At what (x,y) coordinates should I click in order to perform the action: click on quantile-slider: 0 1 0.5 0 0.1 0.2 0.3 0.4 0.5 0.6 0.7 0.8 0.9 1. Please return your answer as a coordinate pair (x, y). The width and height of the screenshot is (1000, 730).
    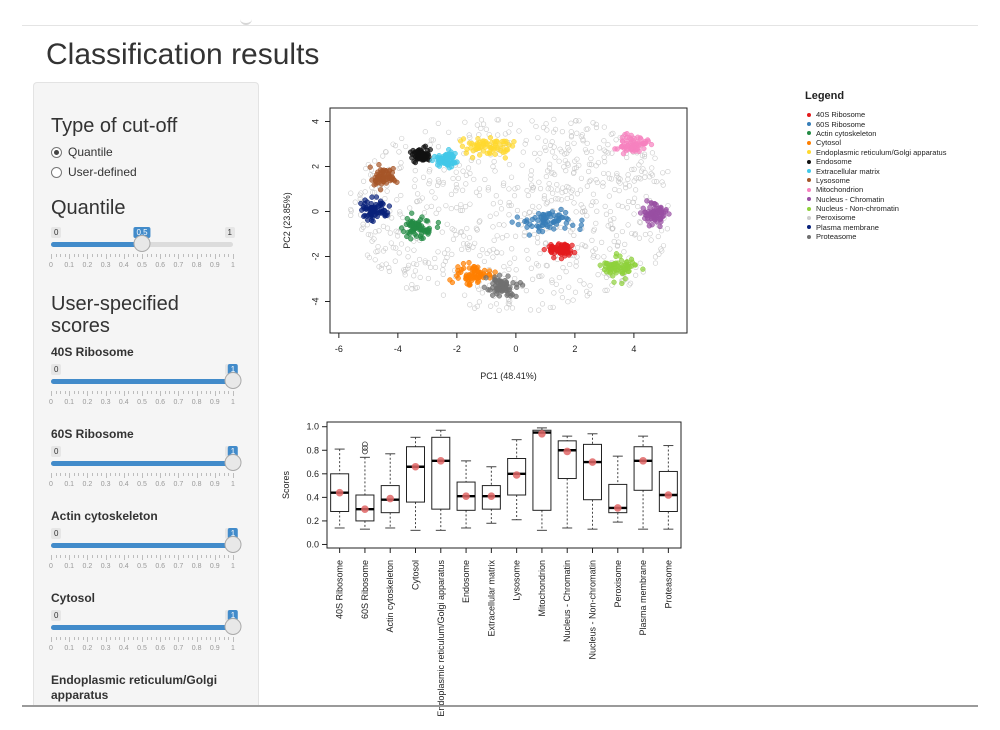
    Looking at the image, I should click on (146, 250).